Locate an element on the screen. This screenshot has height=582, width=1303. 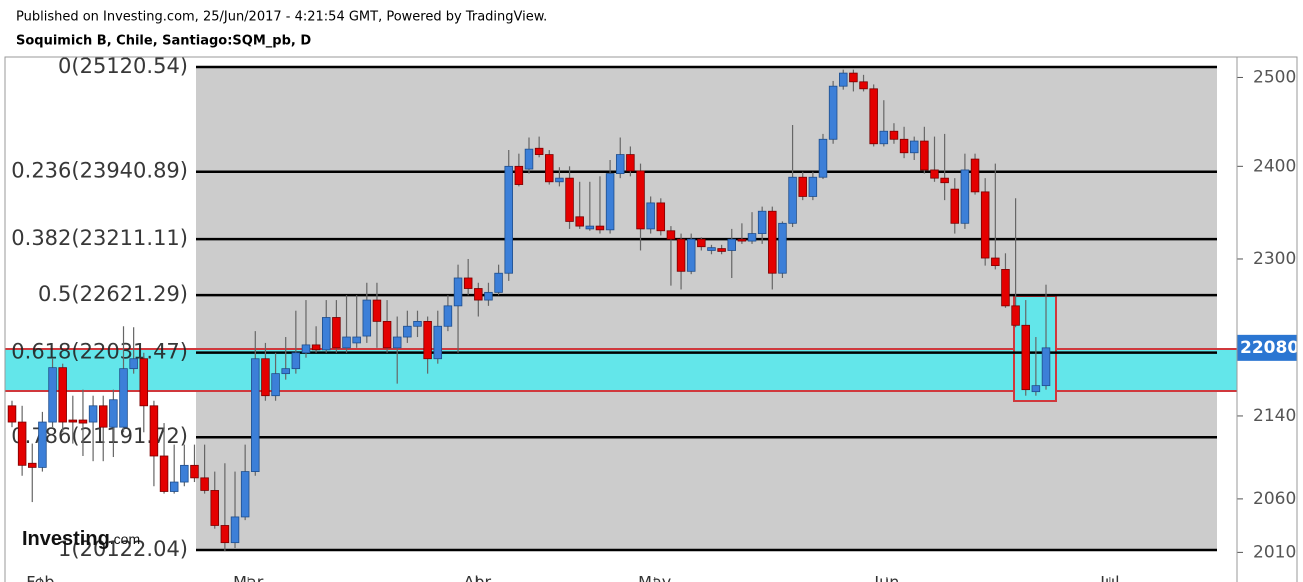
y-tick-label: 23000 is located at coordinates (1278, 259).